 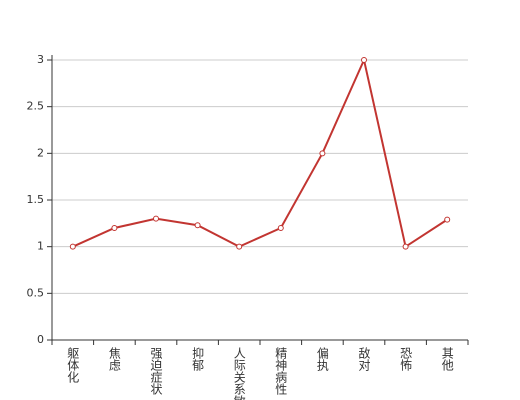 What do you see at coordinates (40, 246) in the screenshot?
I see `y-tick-label: 1` at bounding box center [40, 246].